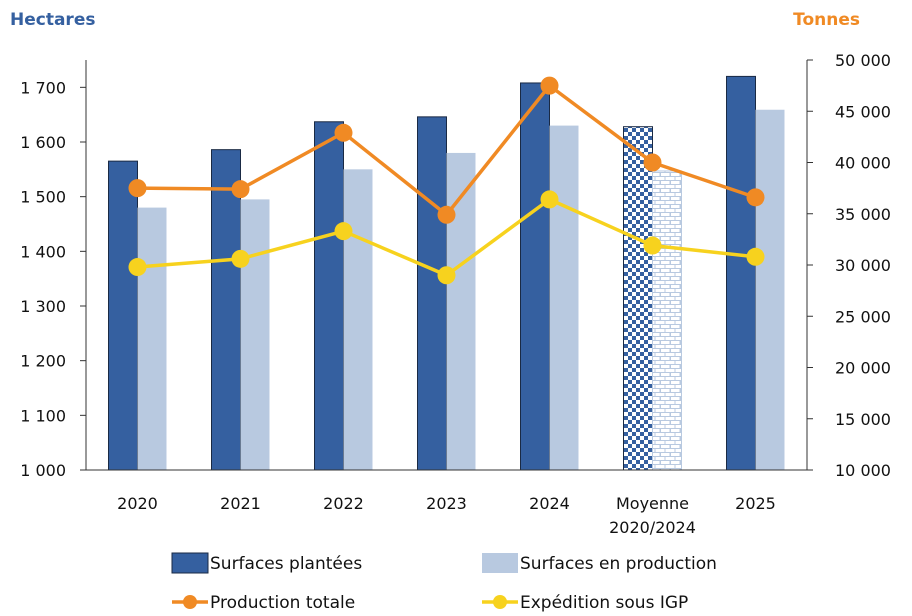  What do you see at coordinates (863, 316) in the screenshot?
I see `right-tick-label: 25 000` at bounding box center [863, 316].